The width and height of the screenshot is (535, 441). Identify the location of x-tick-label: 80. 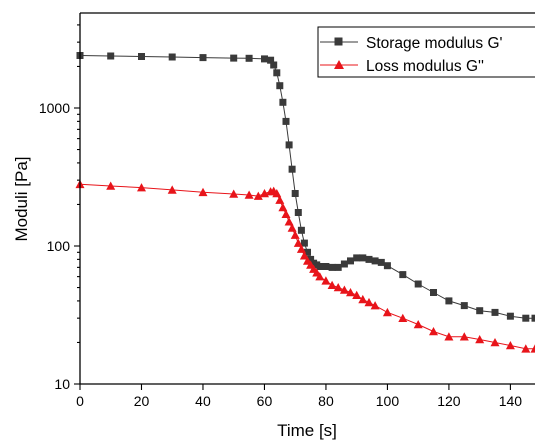
(326, 401).